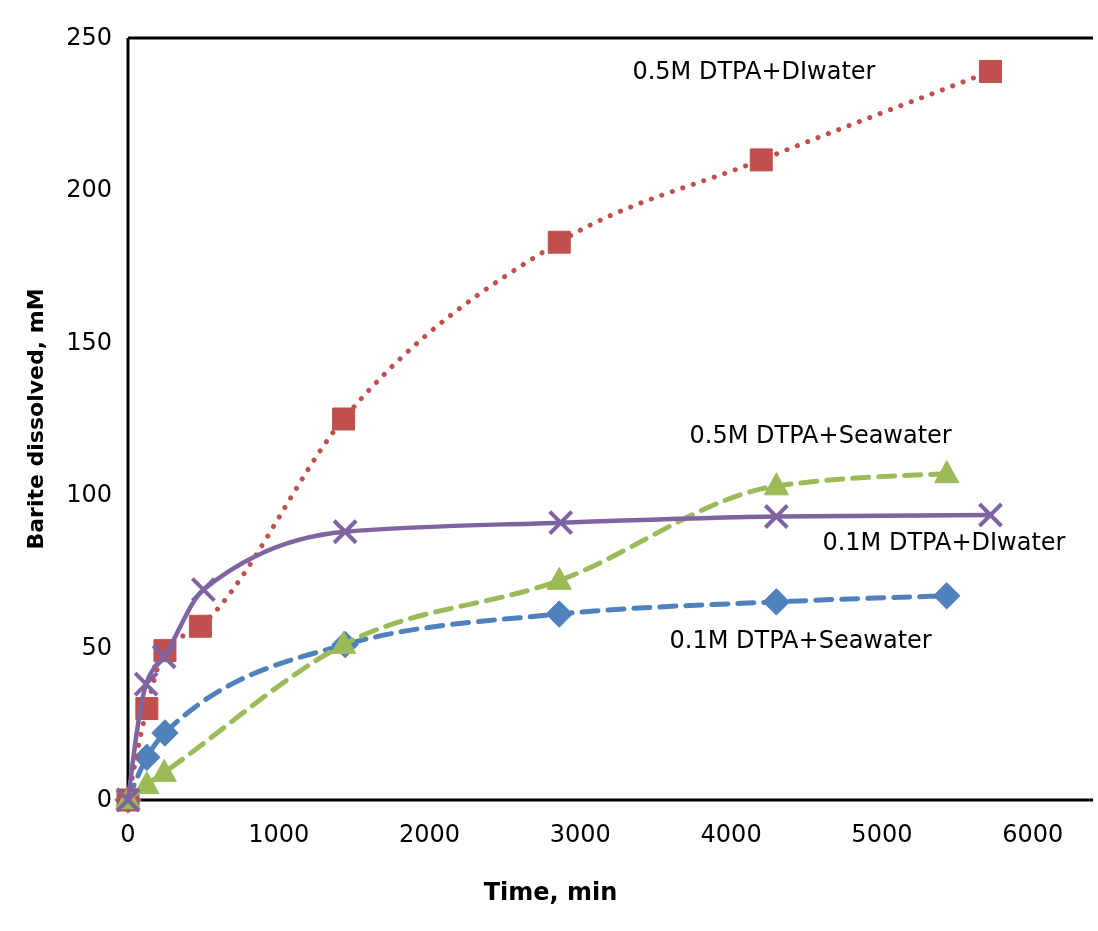 The width and height of the screenshot is (1098, 931). What do you see at coordinates (89, 341) in the screenshot?
I see `y-tick-label: 150` at bounding box center [89, 341].